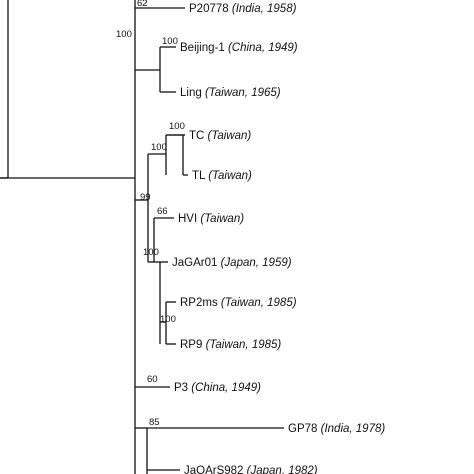 Image resolution: width=474 pixels, height=474 pixels. Describe the element at coordinates (213, 469) in the screenshot. I see `taxon-name: JaOArS982` at that location.